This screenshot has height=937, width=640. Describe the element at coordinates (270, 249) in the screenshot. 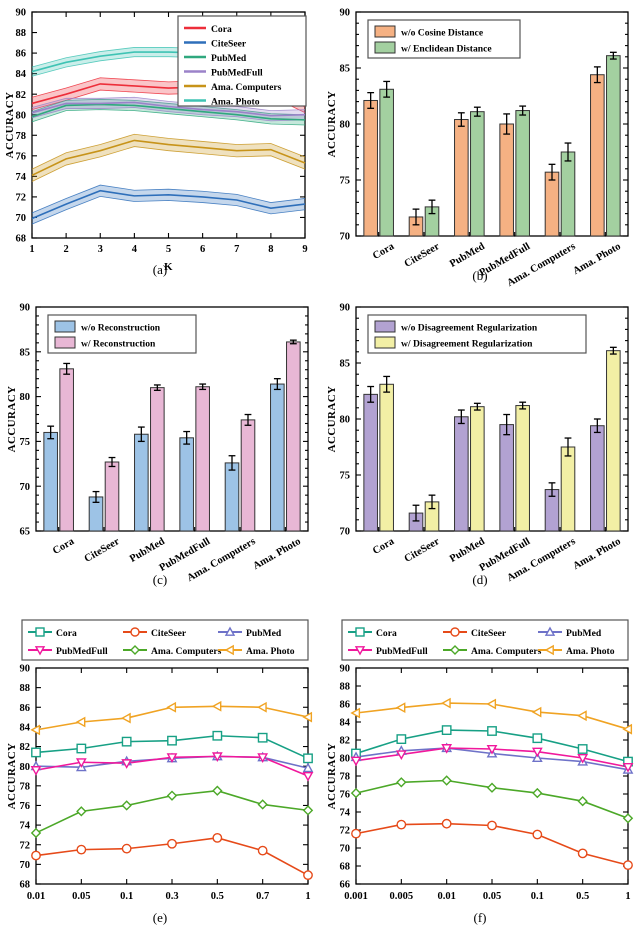

I see `svg-text: 8` at that location.